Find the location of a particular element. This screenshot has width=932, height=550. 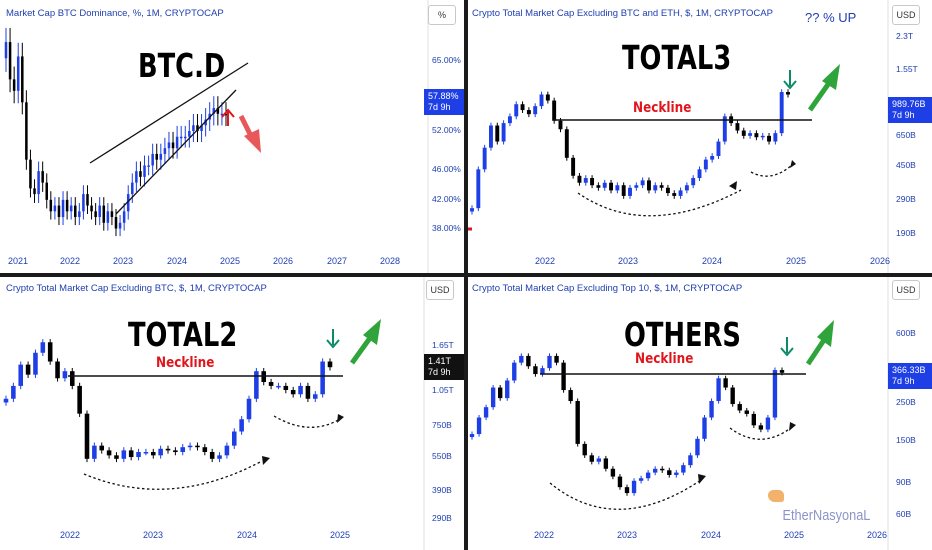

y-tick: 60B is located at coordinates (904, 514).